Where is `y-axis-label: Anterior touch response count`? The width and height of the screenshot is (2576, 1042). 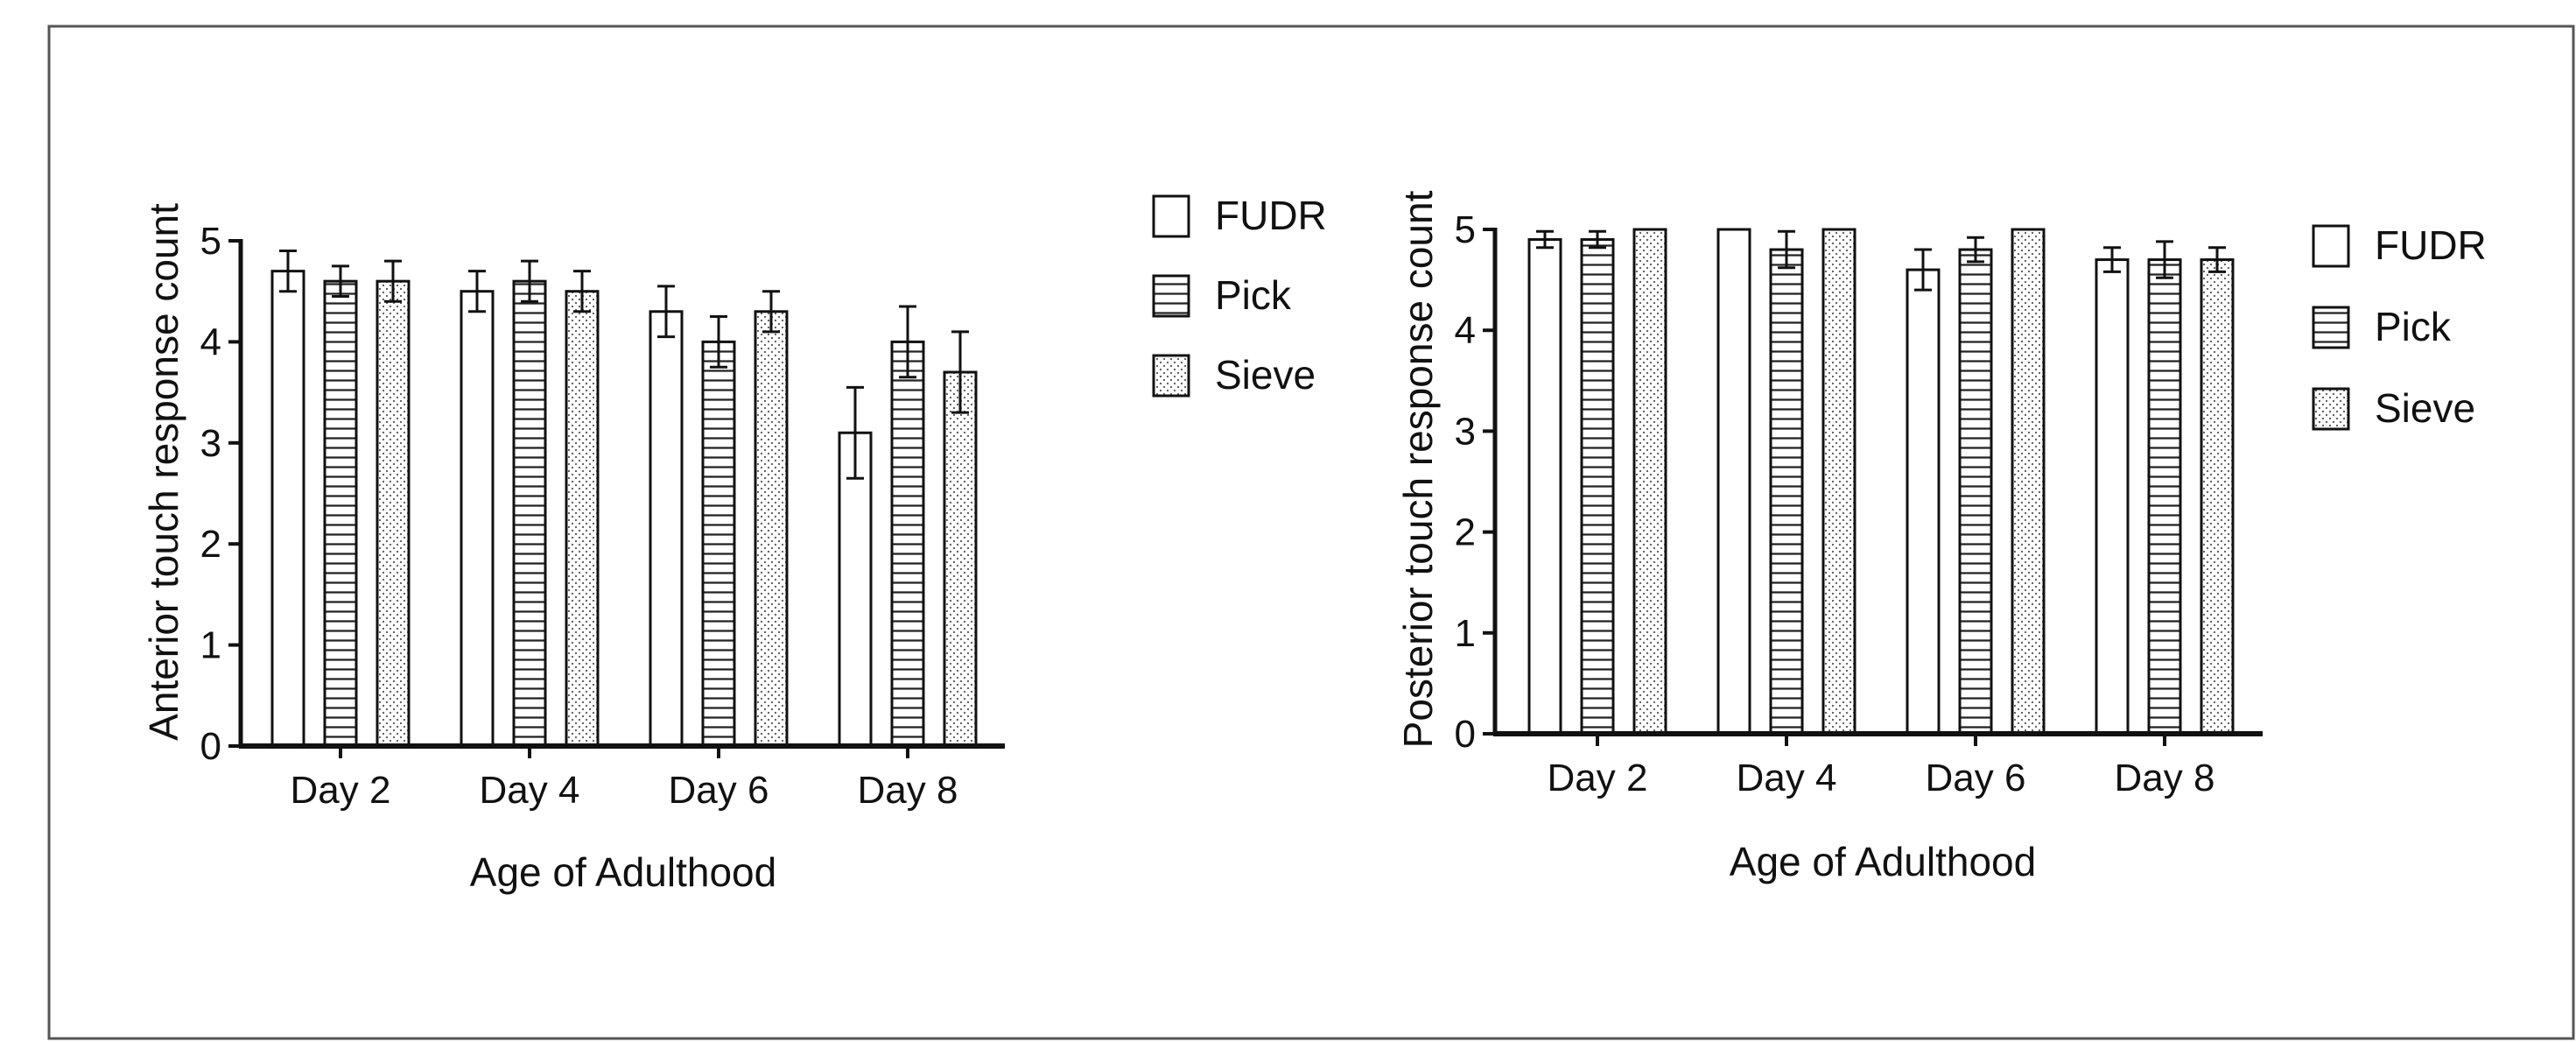
y-axis-label: Anterior touch response count is located at coordinates (163, 472).